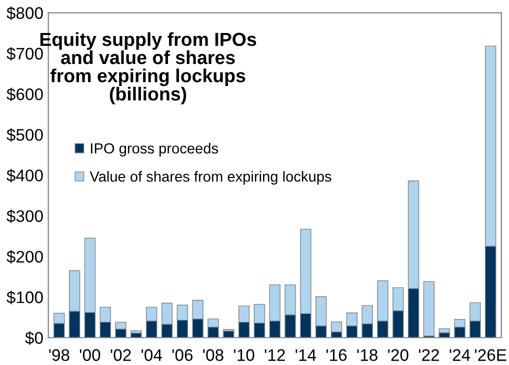 Image resolution: width=509 pixels, height=365 pixels. Describe the element at coordinates (490, 355) in the screenshot. I see `x-tick-label: '26E` at that location.